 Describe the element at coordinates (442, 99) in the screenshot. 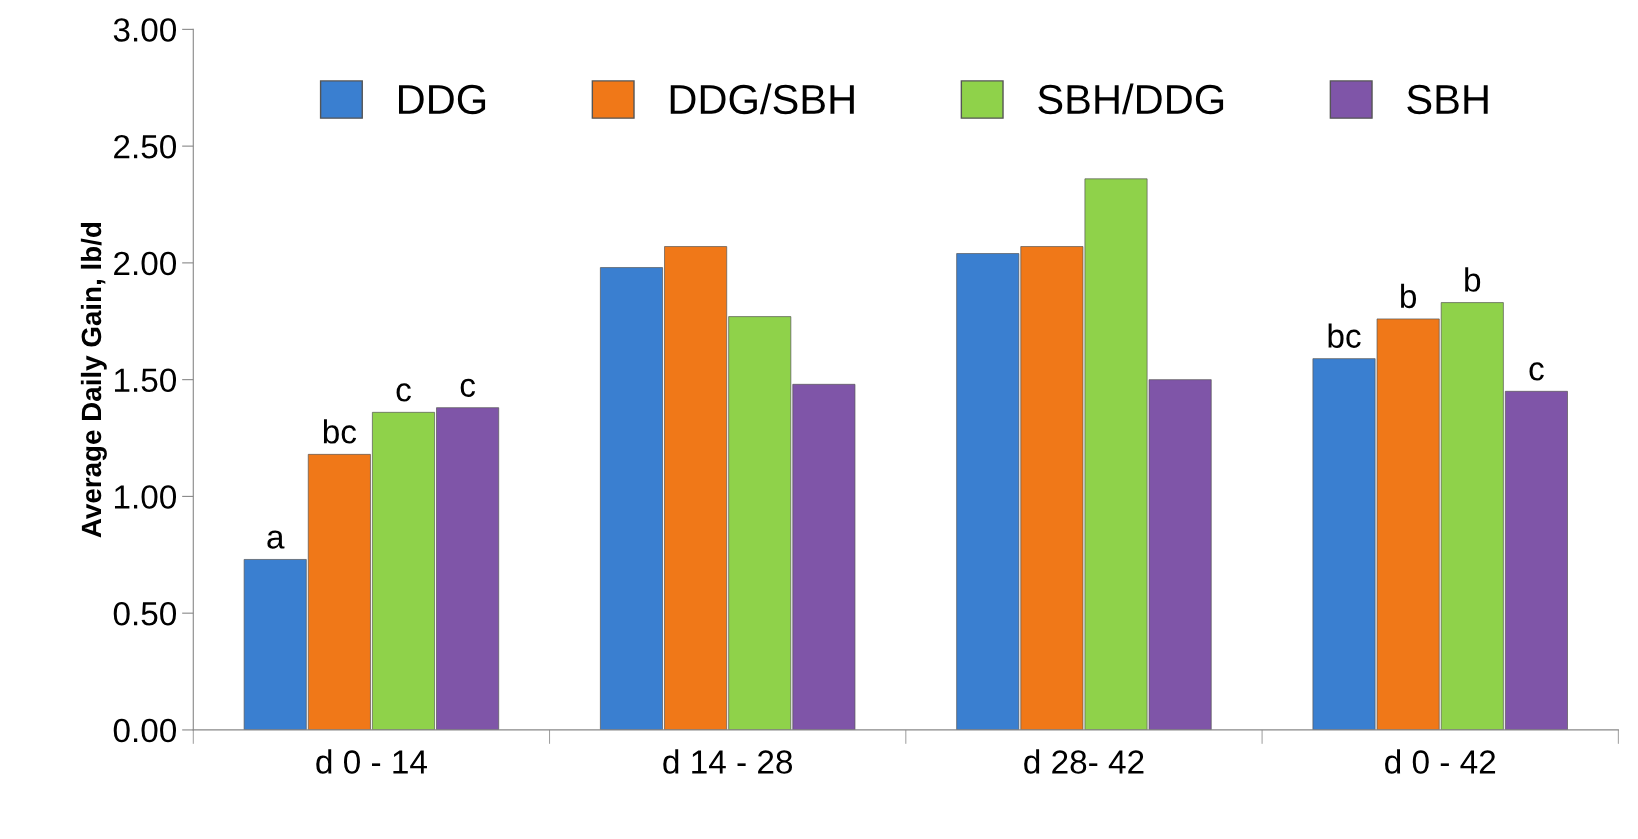

I see `legend-label: DDG` at that location.